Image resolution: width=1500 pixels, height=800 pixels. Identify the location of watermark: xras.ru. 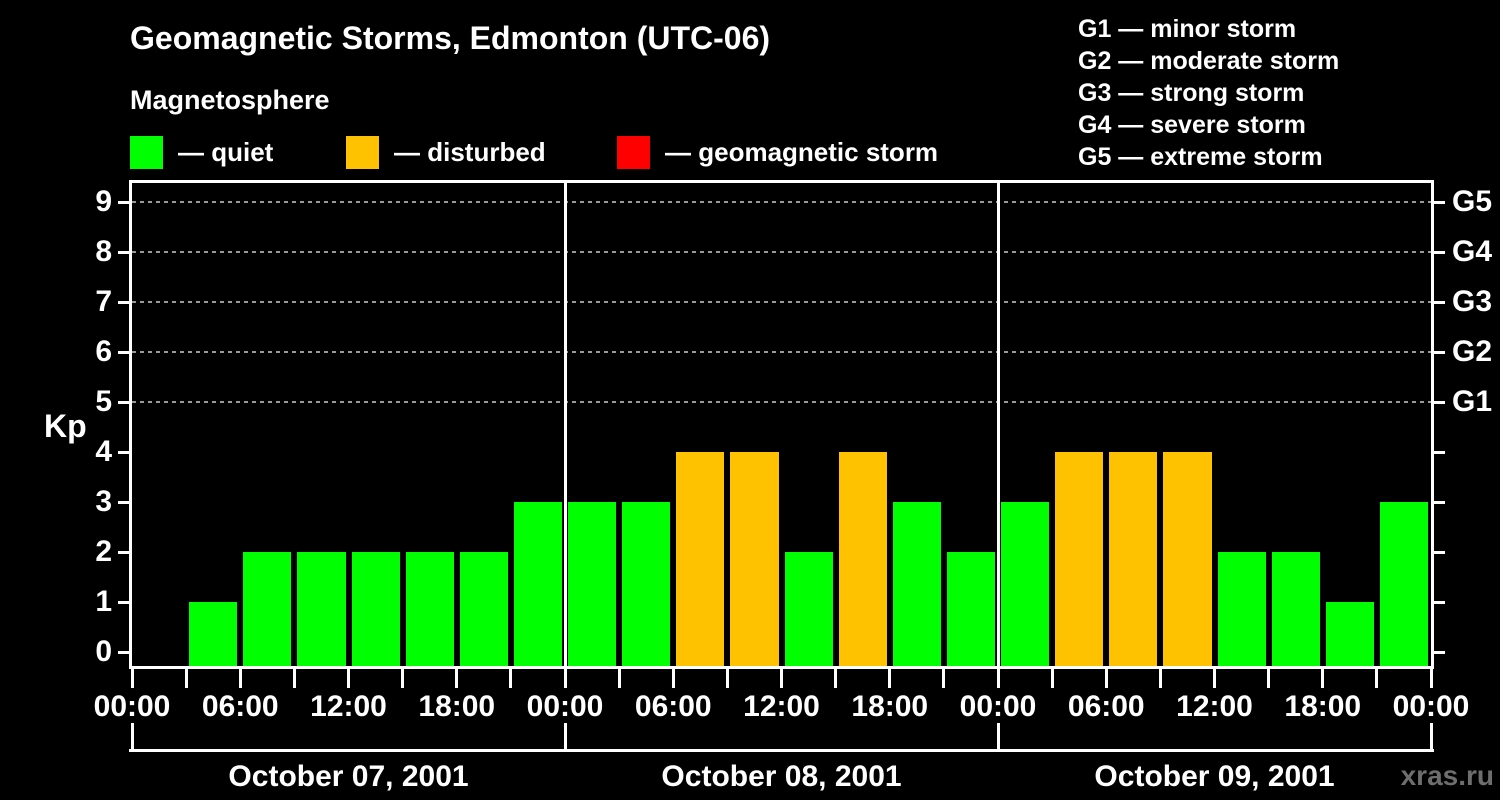
(1447, 775).